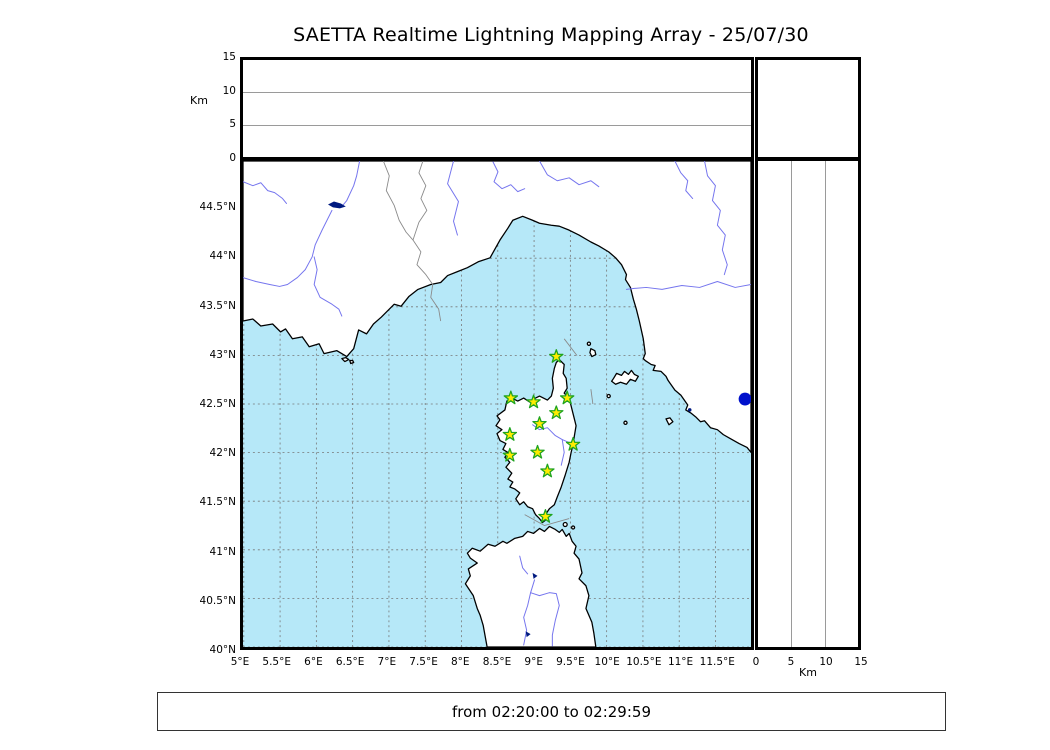  Describe the element at coordinates (217, 305) in the screenshot. I see `lat-tick-label: 43.5°N` at that location.